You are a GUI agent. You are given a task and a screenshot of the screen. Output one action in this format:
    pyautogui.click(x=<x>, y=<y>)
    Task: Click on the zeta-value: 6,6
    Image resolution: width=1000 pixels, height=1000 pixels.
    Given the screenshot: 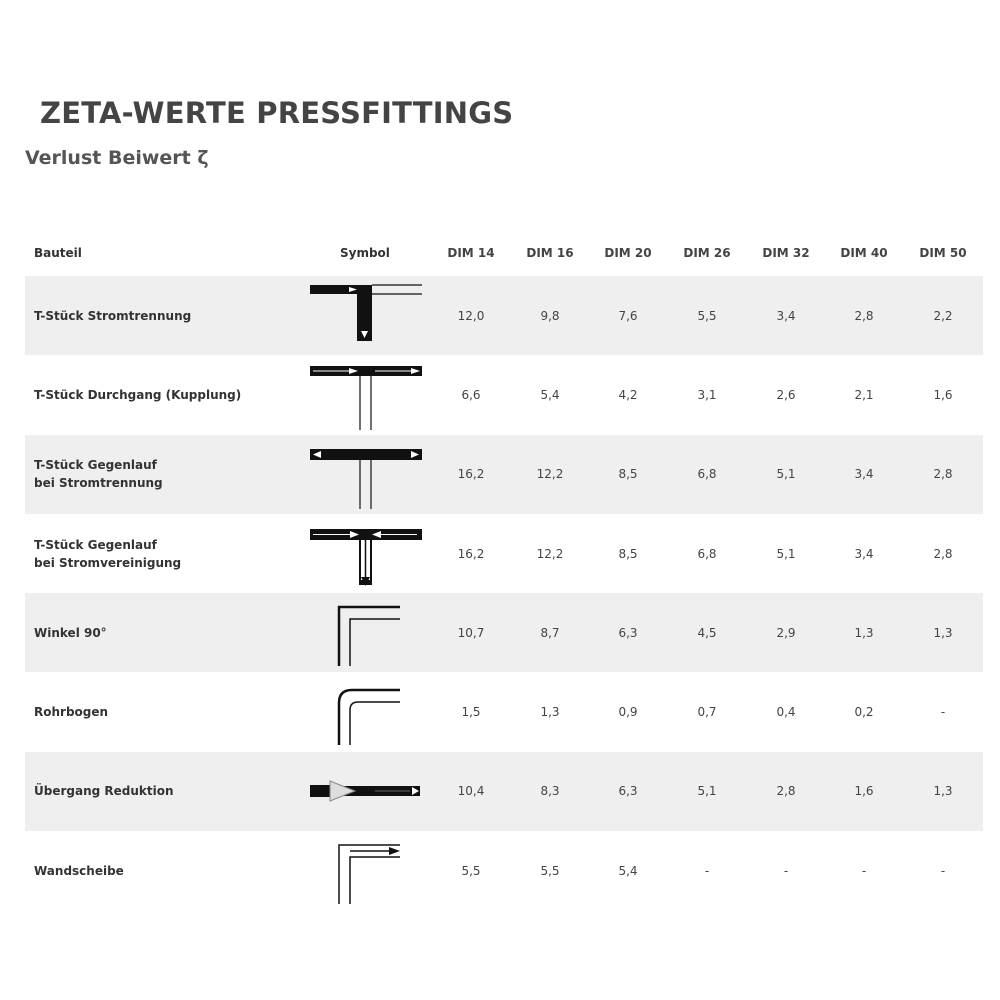 What is the action you would take?
    pyautogui.click(x=471, y=394)
    